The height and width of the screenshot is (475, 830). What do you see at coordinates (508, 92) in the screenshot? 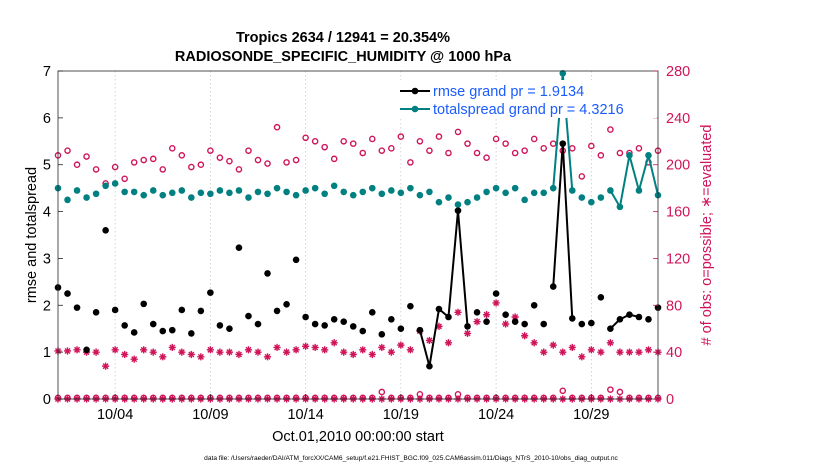
I see `legend-rmse-label: rmse grand pr = 1.9134` at bounding box center [508, 92].